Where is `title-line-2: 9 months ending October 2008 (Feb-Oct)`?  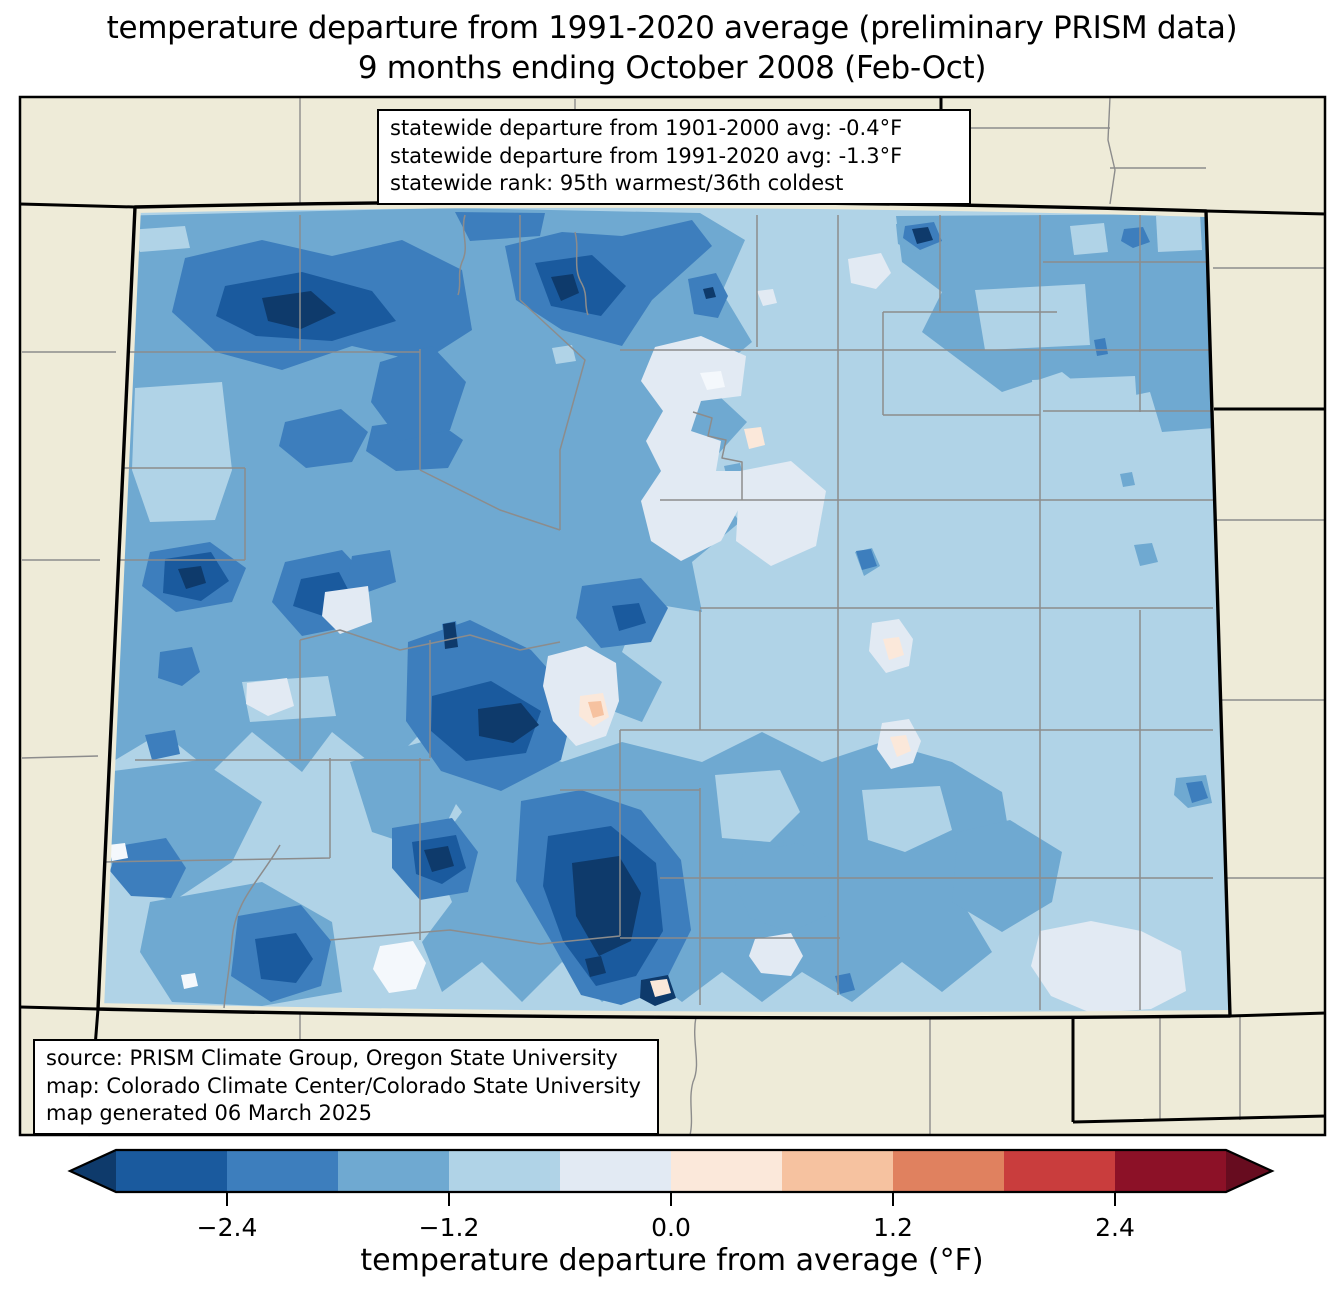
title-line-2: 9 months ending October 2008 (Feb-Oct) is located at coordinates (672, 68).